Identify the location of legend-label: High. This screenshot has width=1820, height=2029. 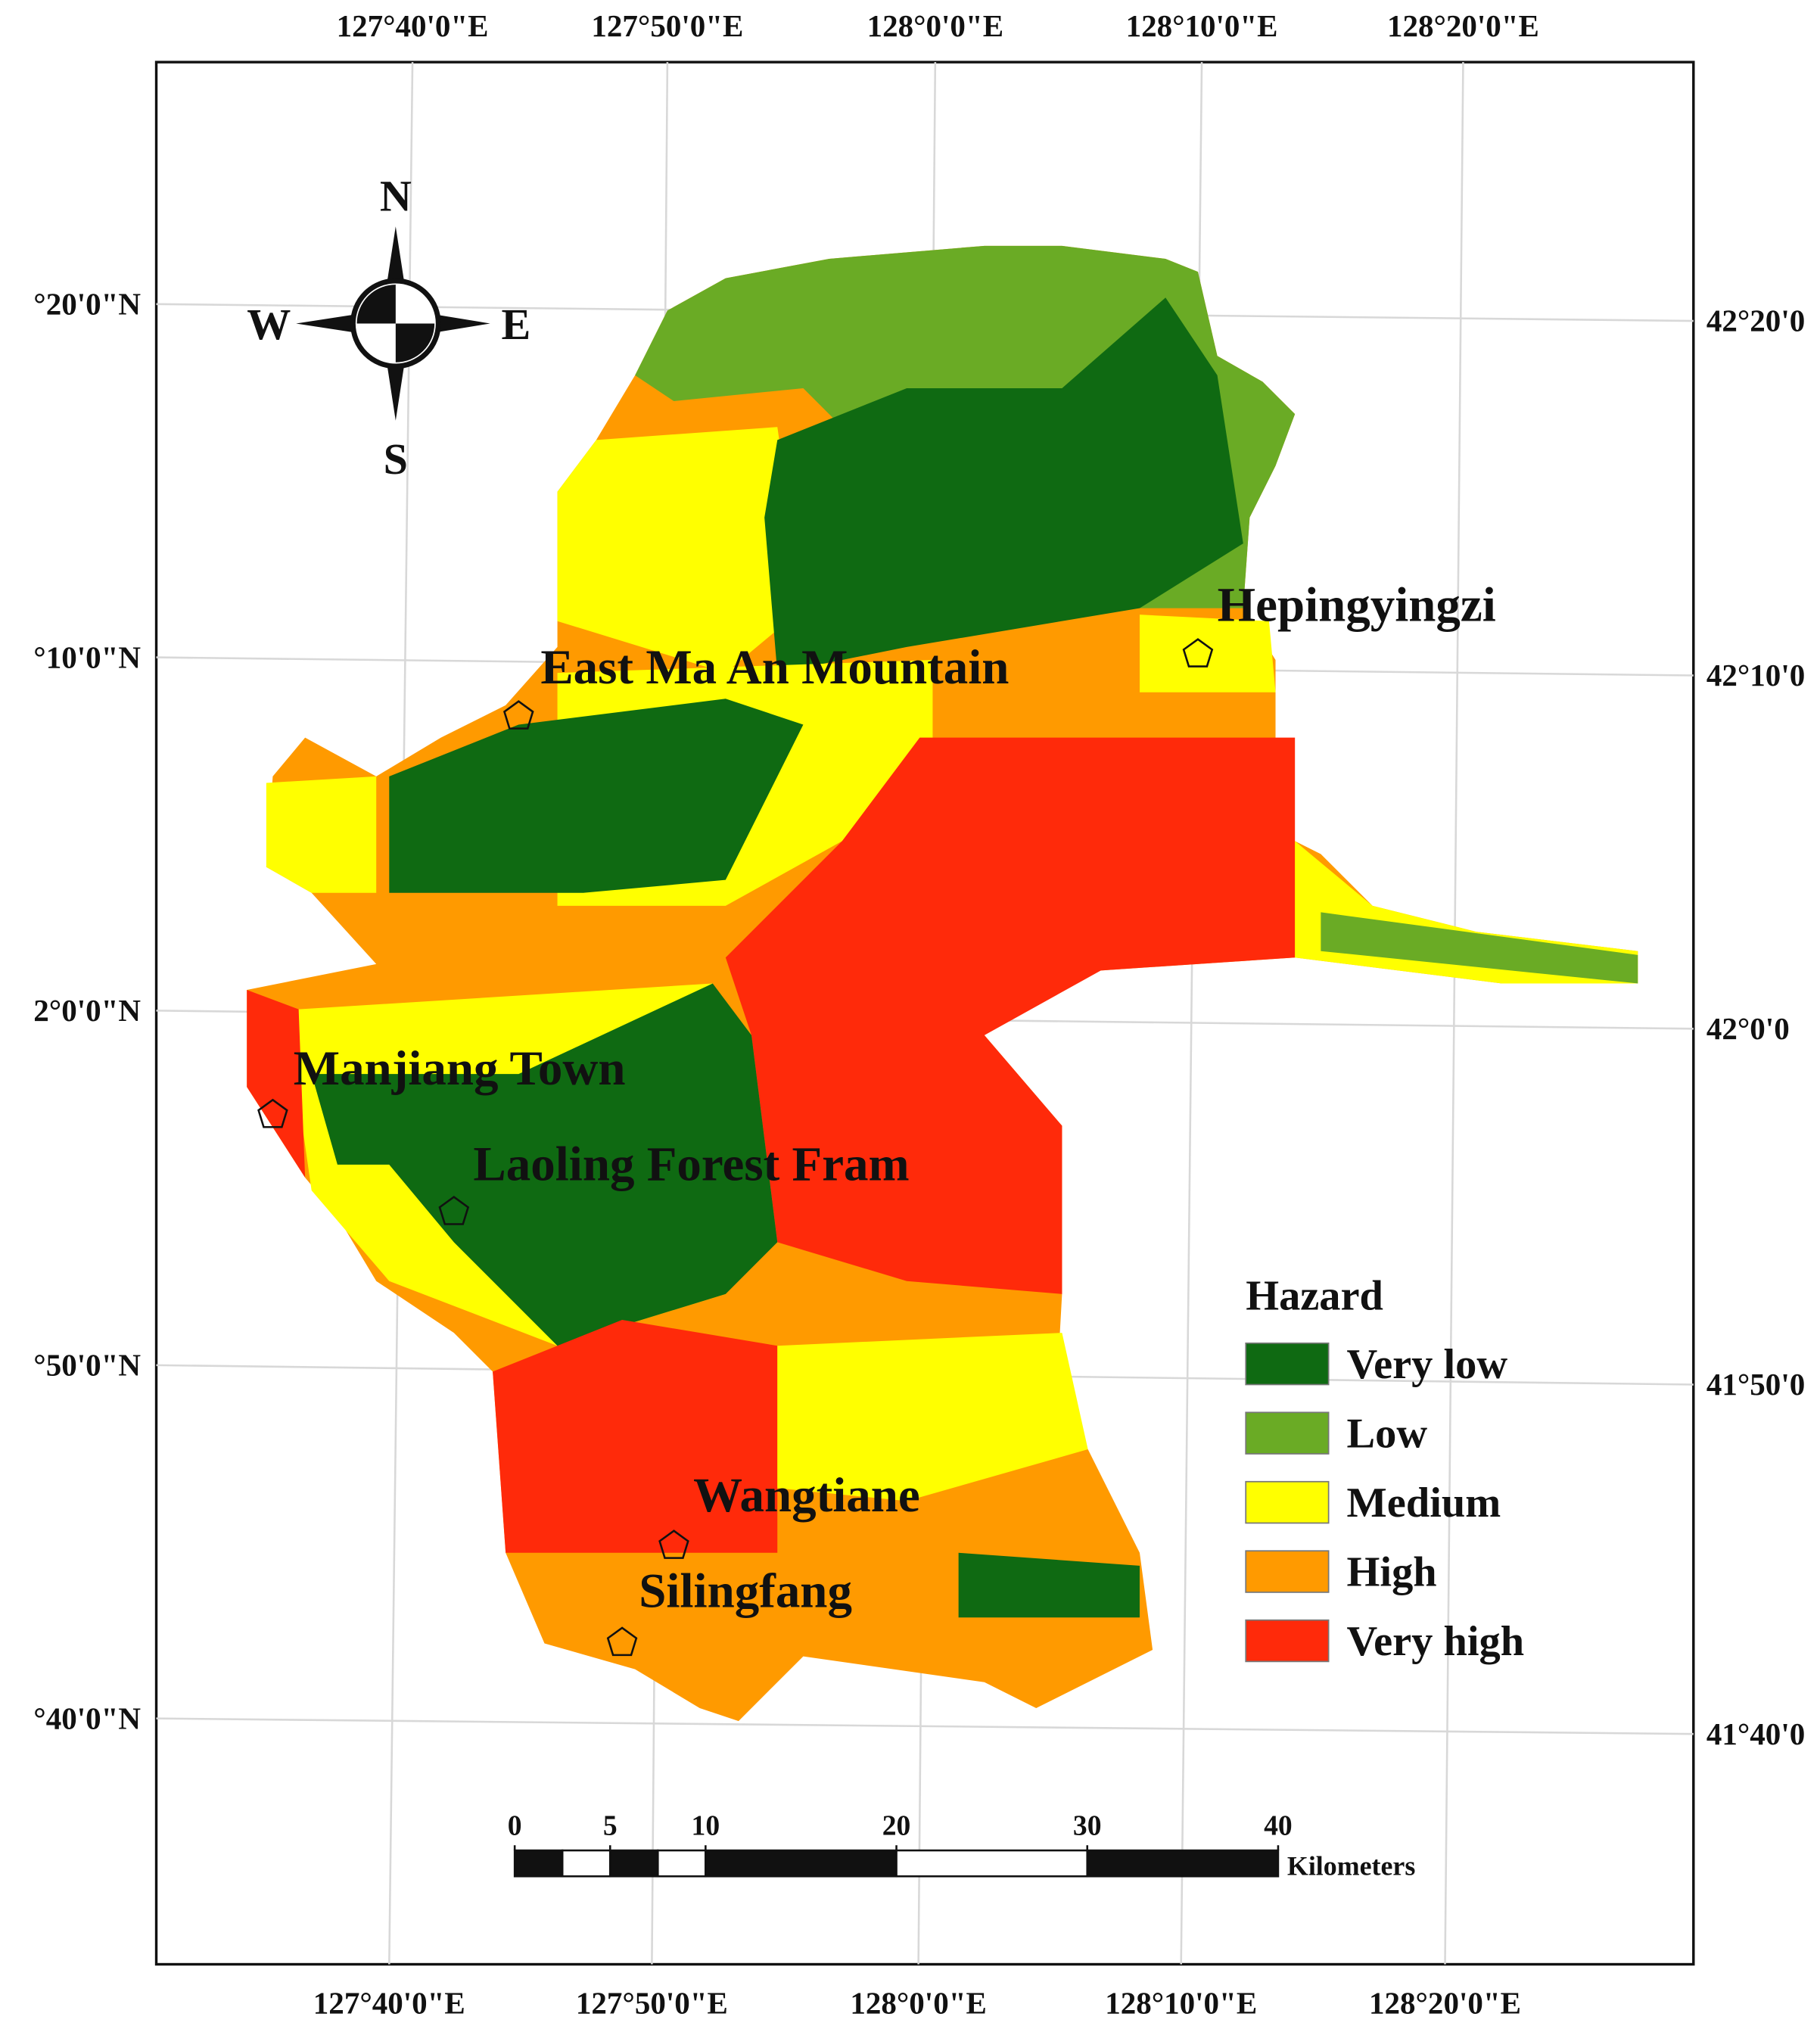
(1392, 1571).